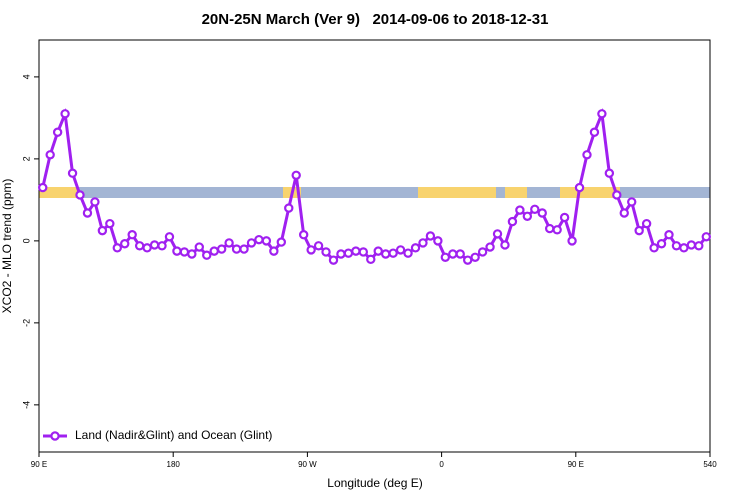 This screenshot has height=500, width=750. Describe the element at coordinates (55, 436) in the screenshot. I see `legend-marker` at that location.